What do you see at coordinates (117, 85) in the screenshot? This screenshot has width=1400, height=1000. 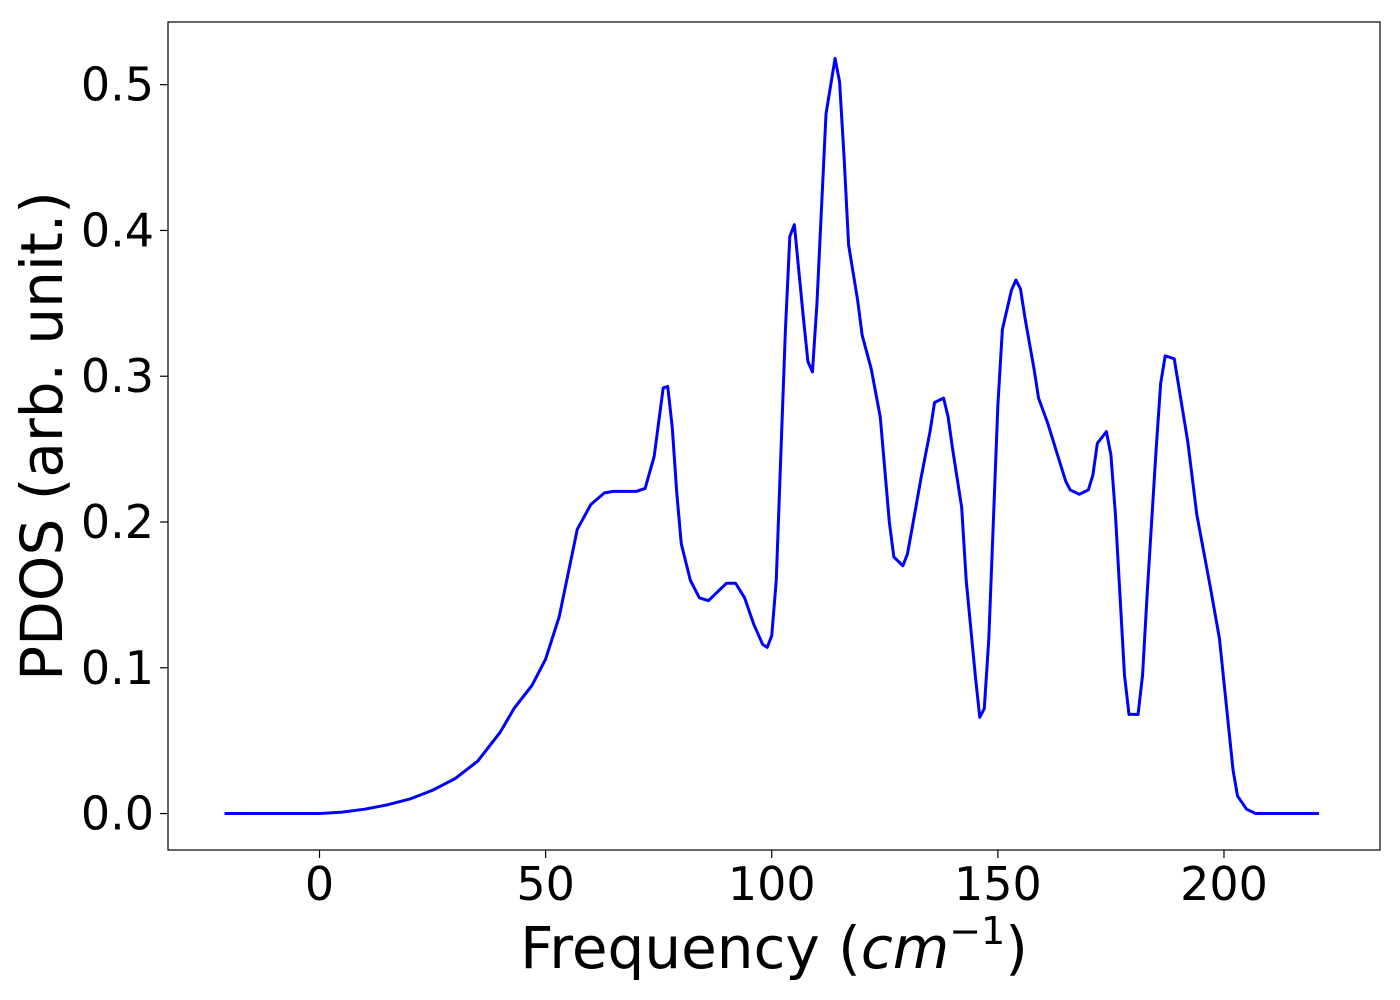 I see `y-tick-label: 0.5` at bounding box center [117, 85].